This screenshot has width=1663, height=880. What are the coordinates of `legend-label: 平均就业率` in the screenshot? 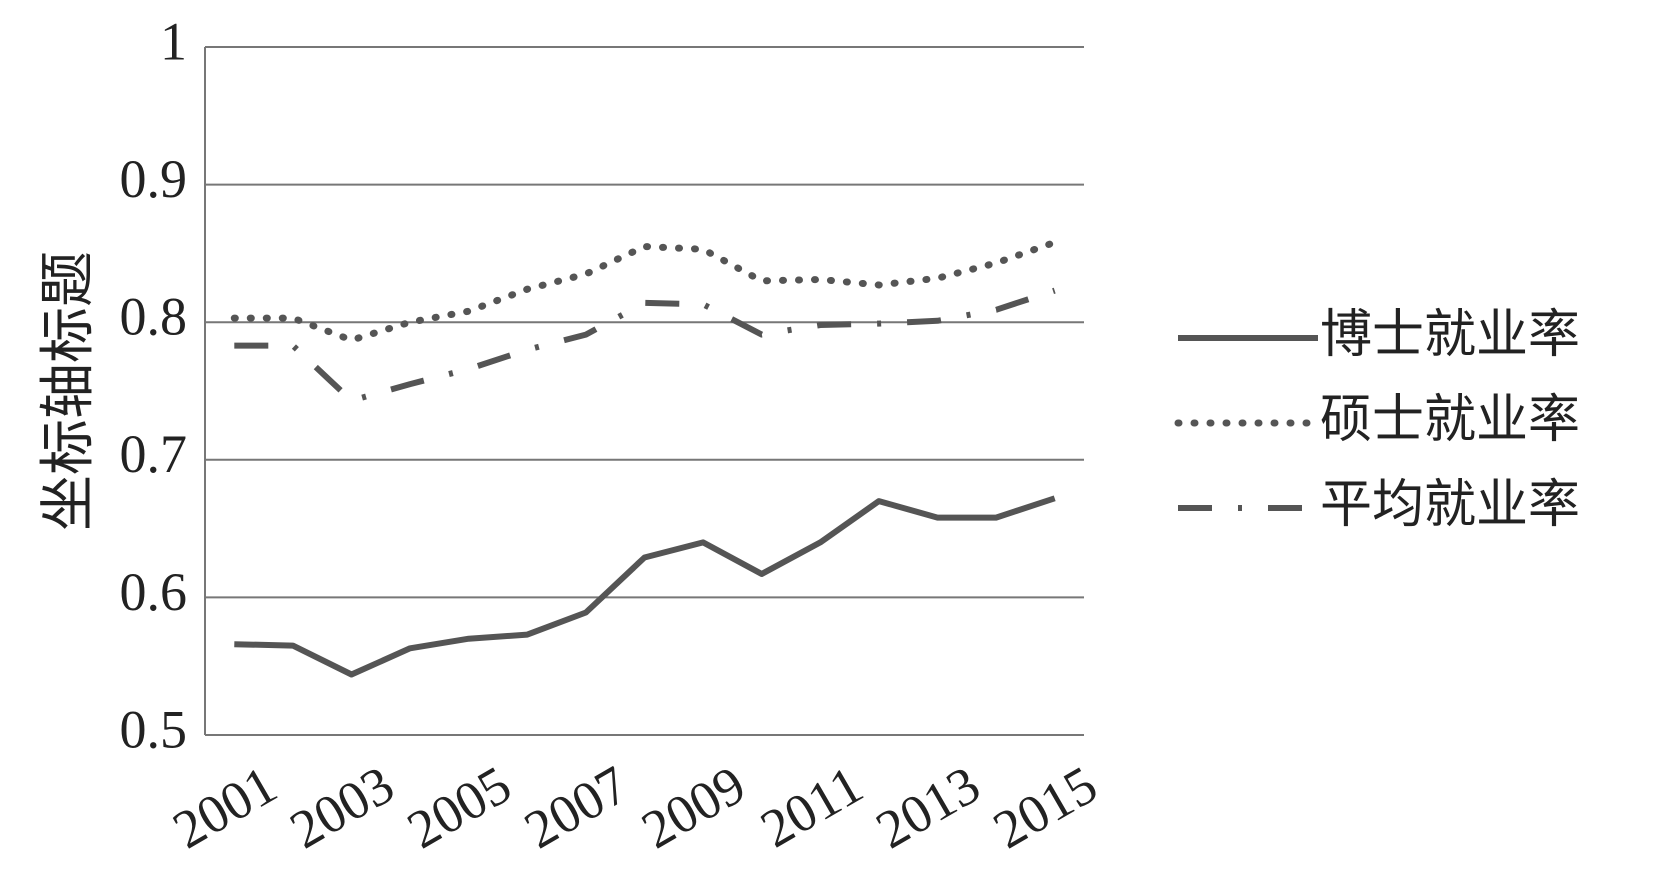 It's located at (1450, 505).